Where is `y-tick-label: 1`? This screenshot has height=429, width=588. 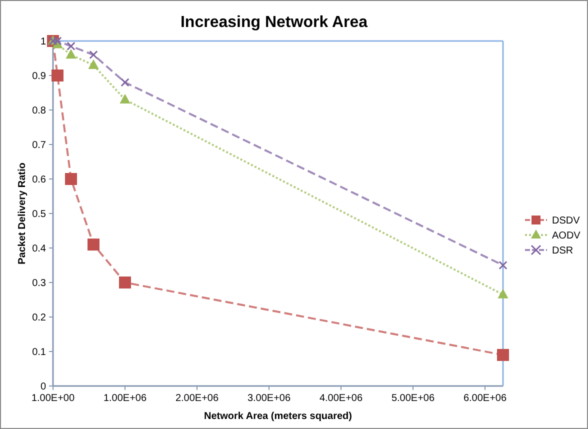 y-tick-label: 1 is located at coordinates (43, 42).